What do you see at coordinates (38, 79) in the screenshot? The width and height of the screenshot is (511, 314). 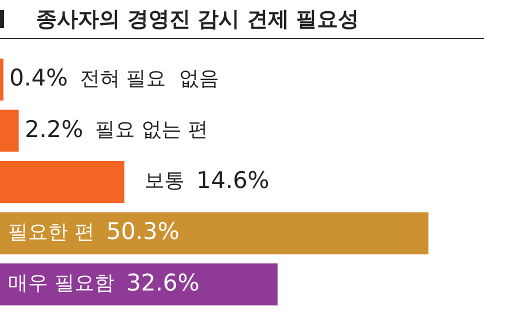 I see `data-label: 0.4%` at bounding box center [38, 79].